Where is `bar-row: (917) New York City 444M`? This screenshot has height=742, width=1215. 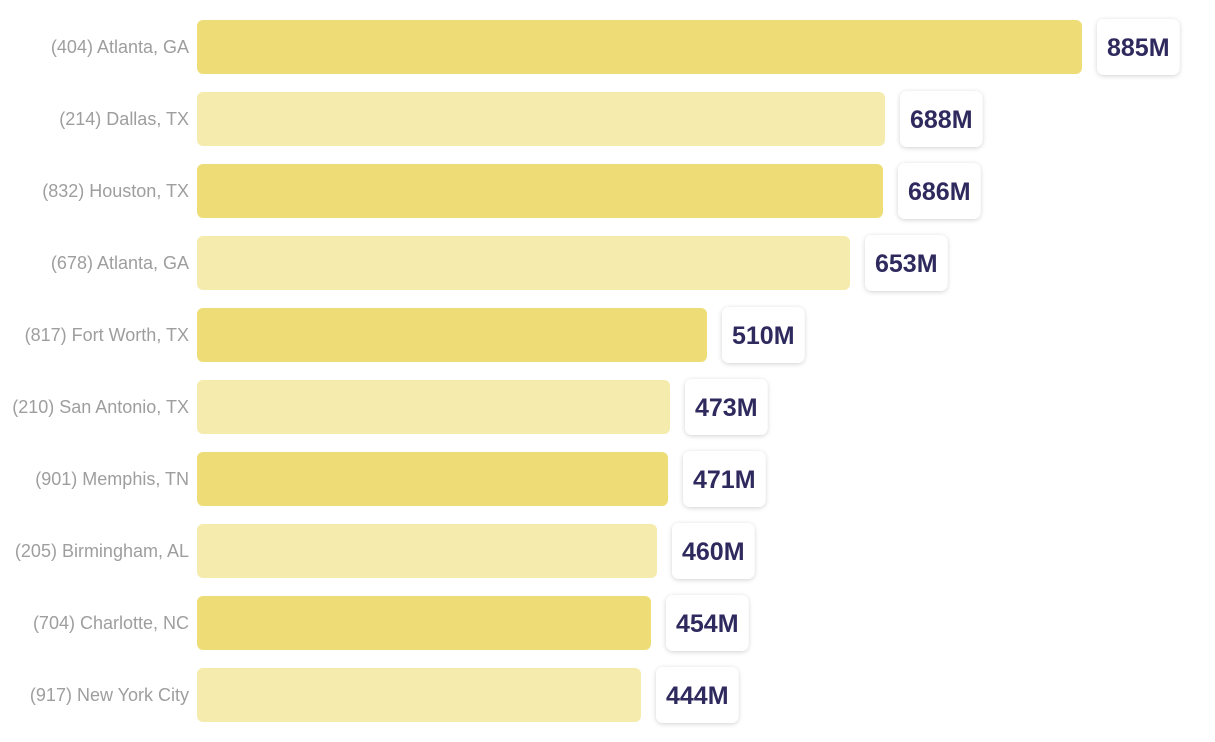 bar-row: (917) New York City 444M is located at coordinates (384, 695).